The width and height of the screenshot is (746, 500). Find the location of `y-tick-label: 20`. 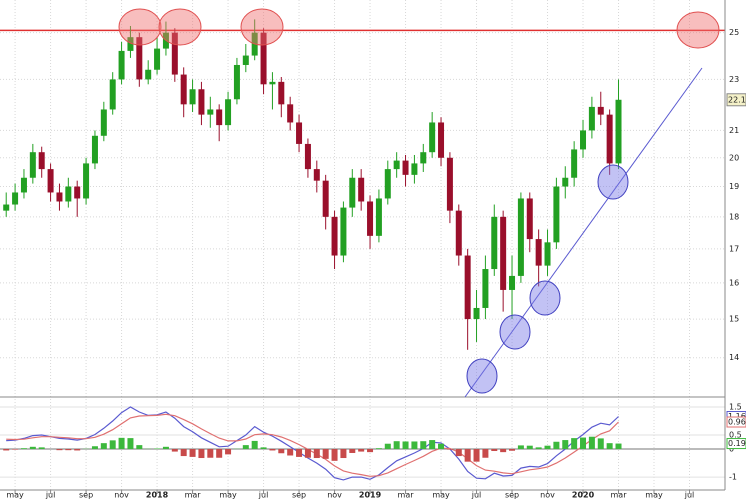

y-tick-label: 20 is located at coordinates (734, 157).